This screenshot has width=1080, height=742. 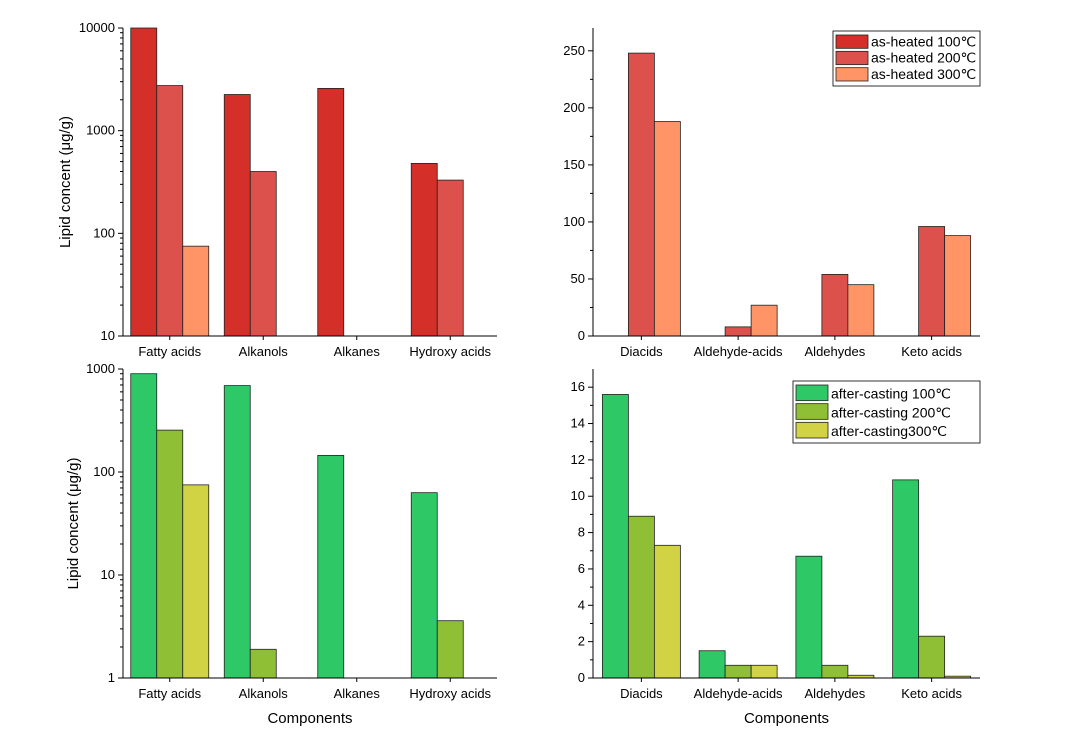 I want to click on bar-diacids-s1, so click(x=615, y=536).